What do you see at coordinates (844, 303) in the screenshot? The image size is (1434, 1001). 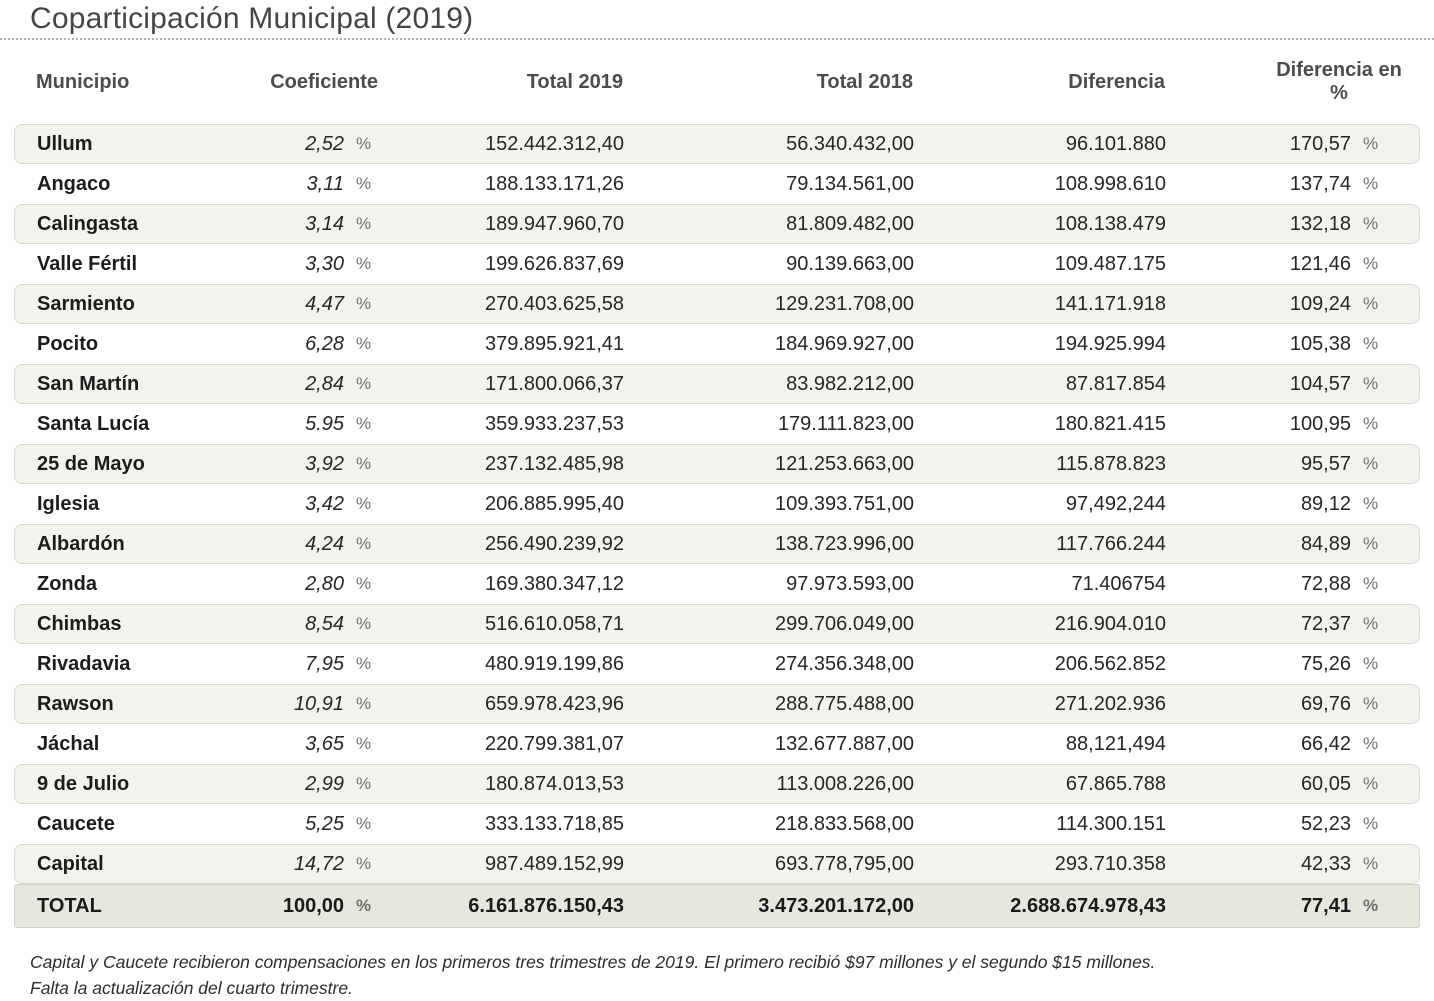 I see `total-2018-cell: 129.231.708,00` at bounding box center [844, 303].